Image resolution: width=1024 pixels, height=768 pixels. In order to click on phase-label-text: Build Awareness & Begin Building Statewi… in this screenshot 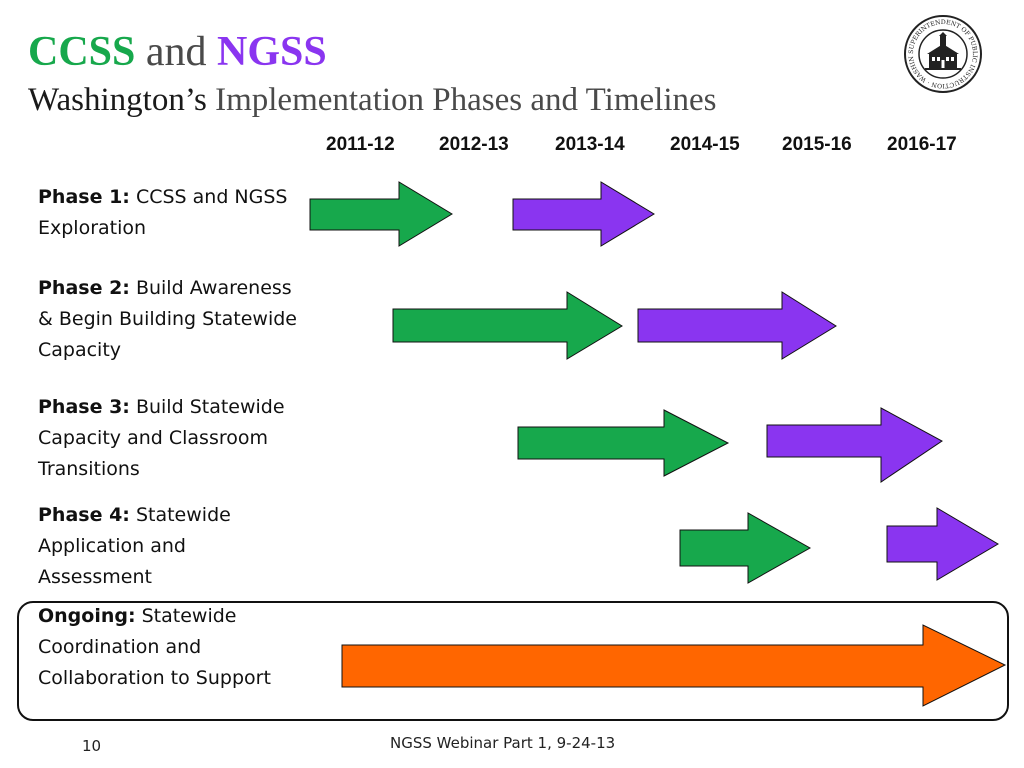, I will do `click(167, 319)`.